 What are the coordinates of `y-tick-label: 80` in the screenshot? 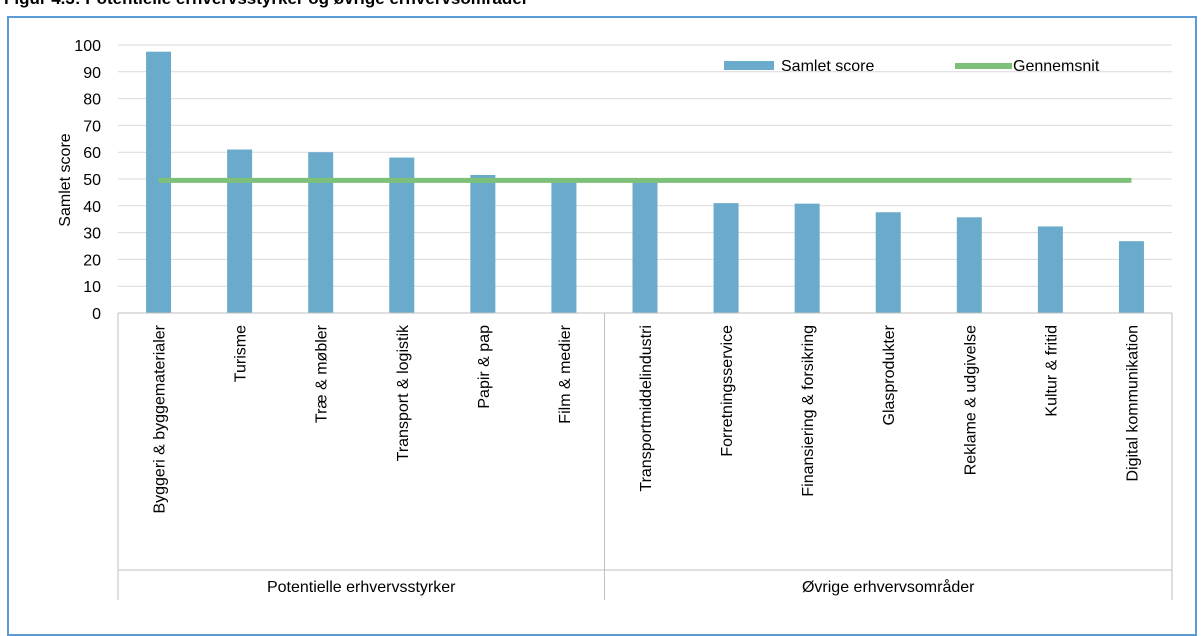 It's located at (92, 100).